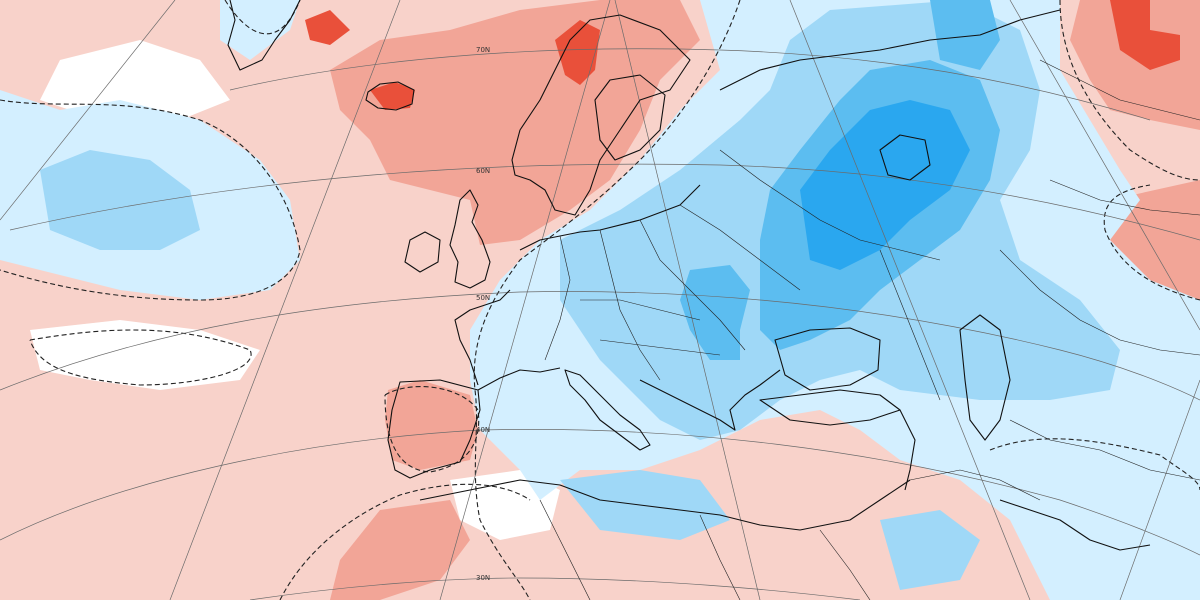 This screenshot has width=1200, height=600. Describe the element at coordinates (630, 117) in the screenshot. I see `coast-finland` at that location.